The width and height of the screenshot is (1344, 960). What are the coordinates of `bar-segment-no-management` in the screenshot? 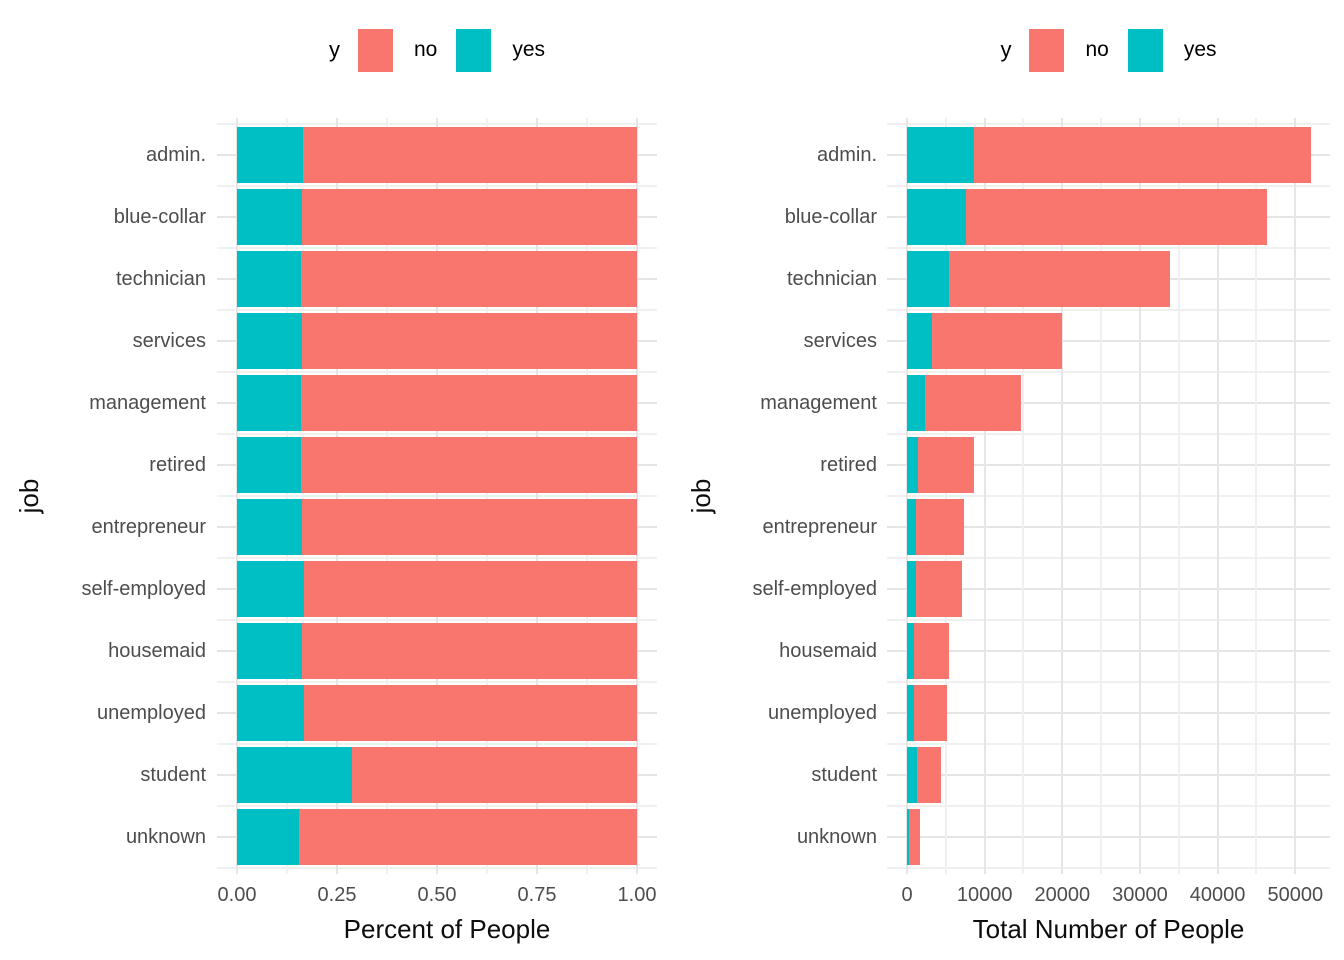 It's located at (973, 403).